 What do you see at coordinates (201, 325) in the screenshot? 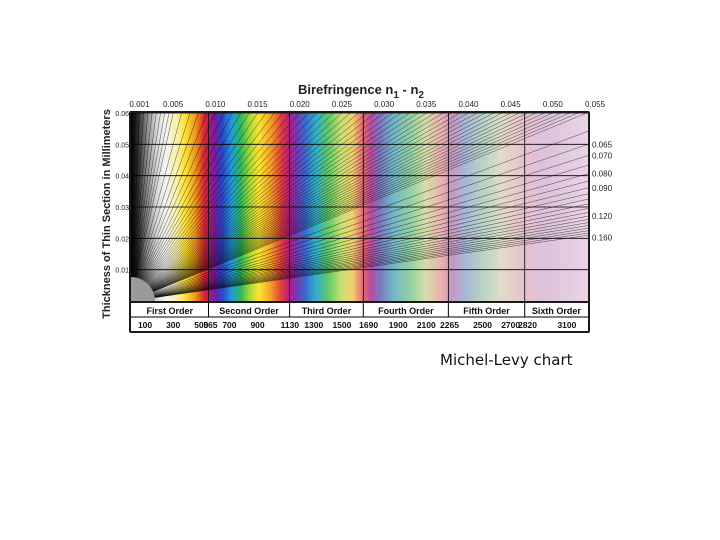
I see `retardation-label: 500` at bounding box center [201, 325].